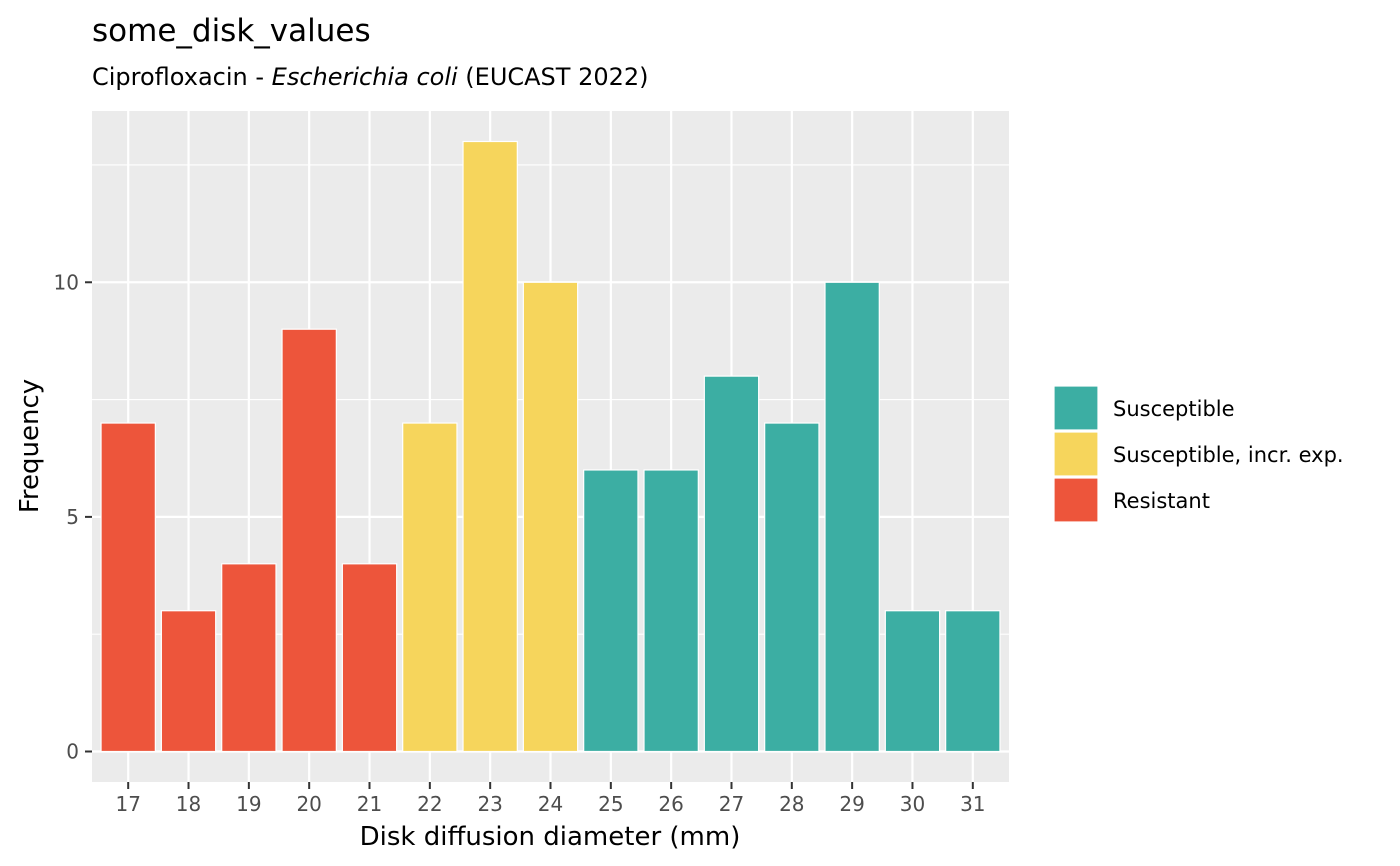  What do you see at coordinates (429, 804) in the screenshot?
I see `x-tick-label: 22` at bounding box center [429, 804].